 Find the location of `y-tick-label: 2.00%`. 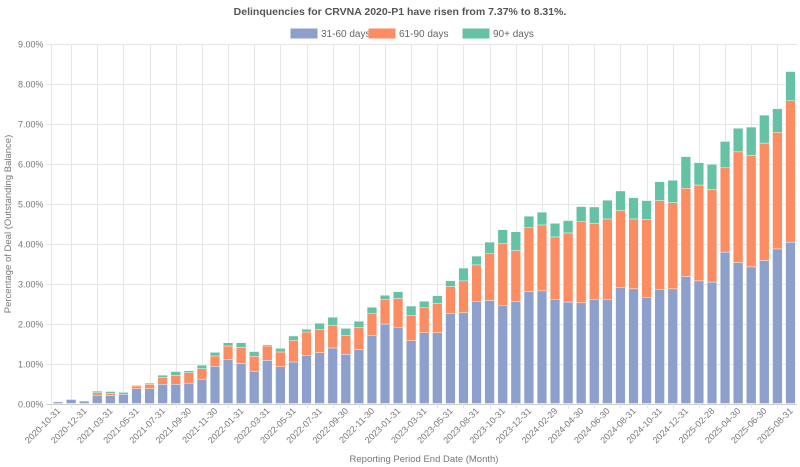

y-tick-label: 2.00% is located at coordinates (31, 325).